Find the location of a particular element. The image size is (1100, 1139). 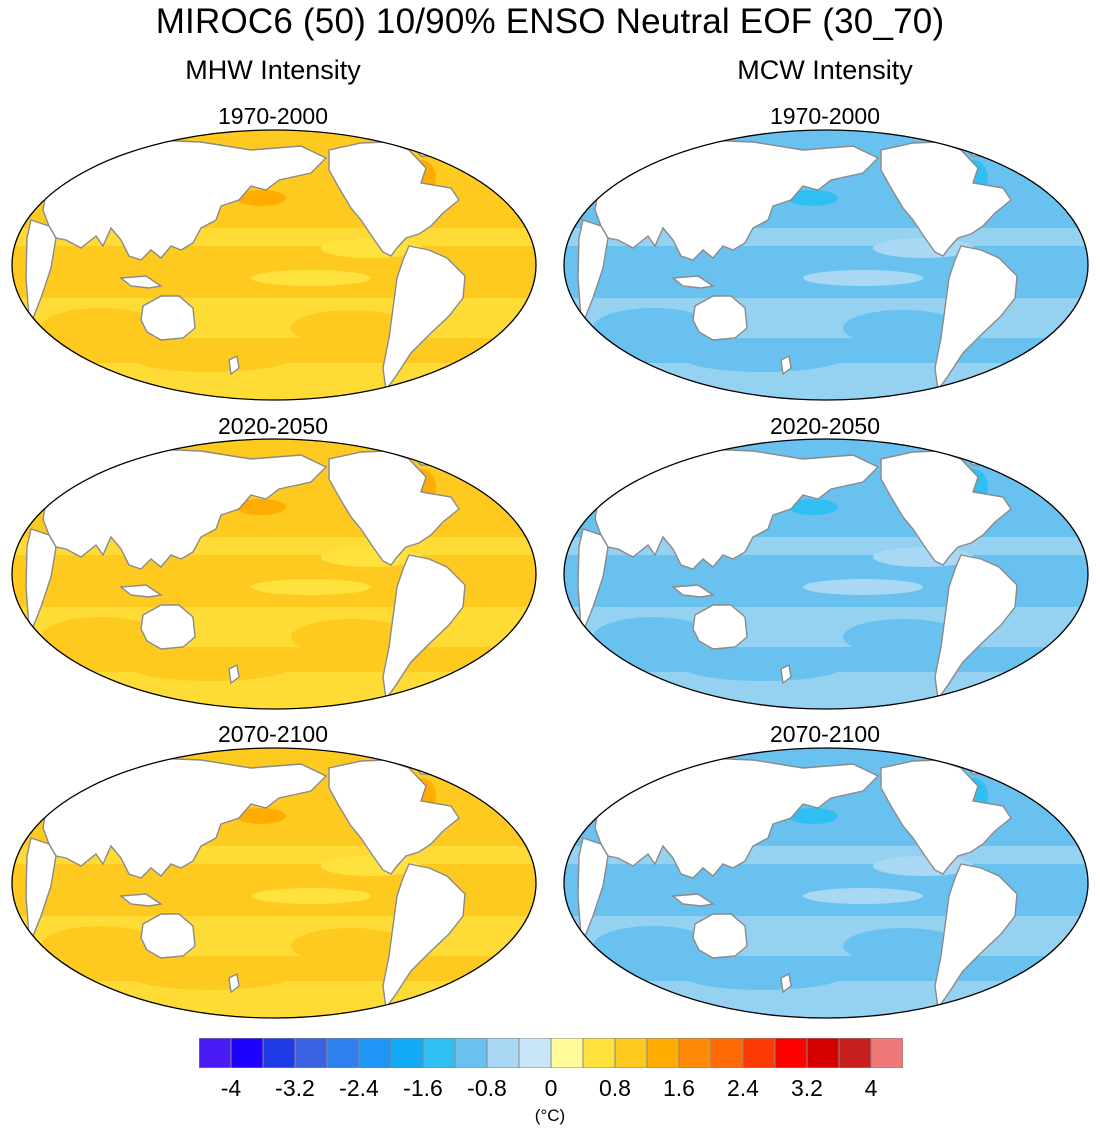

panel-title-mcw-3: 2070-2100 is located at coordinates (825, 734).